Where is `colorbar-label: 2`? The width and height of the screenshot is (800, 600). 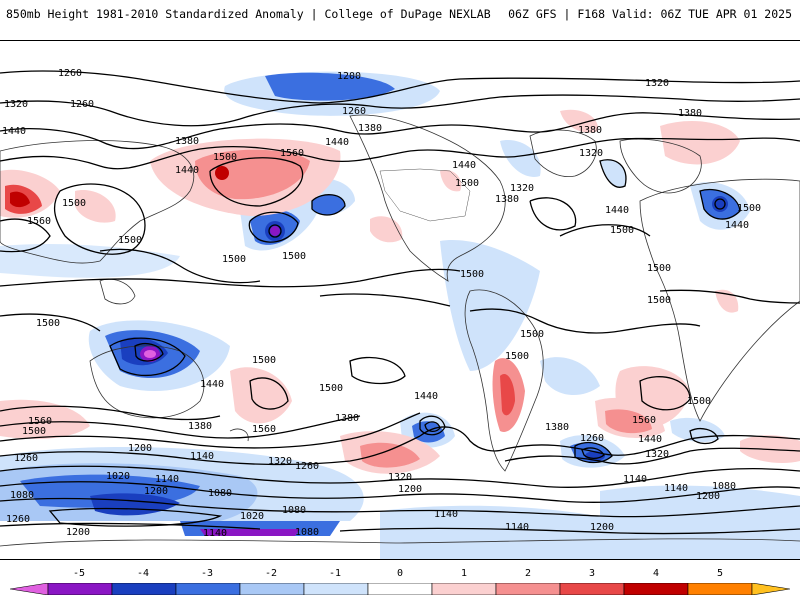
colorbar-label: 2 is located at coordinates (528, 573).